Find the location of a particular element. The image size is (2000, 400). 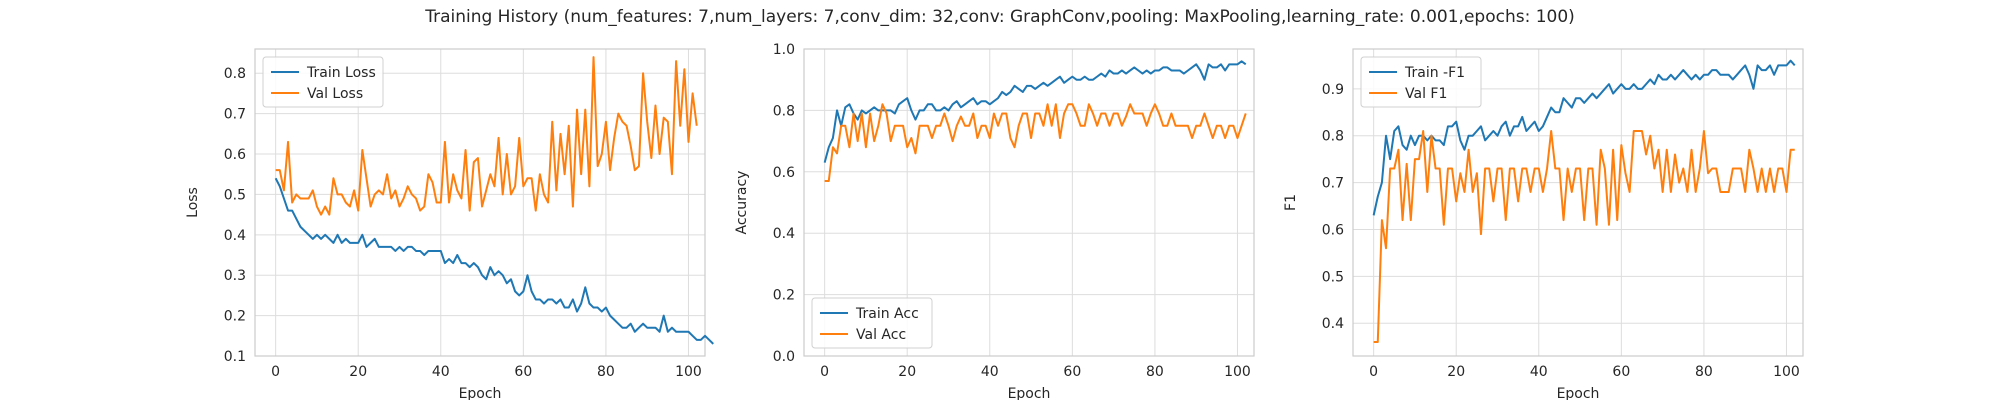

f1-ytick-label: 0.9 is located at coordinates (1333, 90).